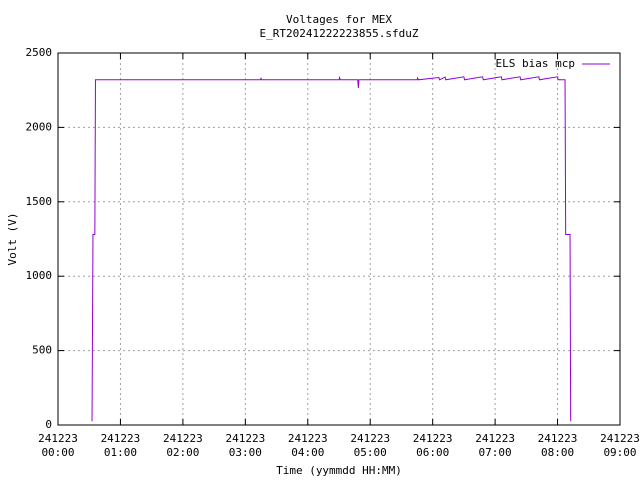 The width and height of the screenshot is (640, 480). What do you see at coordinates (370, 445) in the screenshot?
I see `x-tick-label: 241223 05:00` at bounding box center [370, 445].